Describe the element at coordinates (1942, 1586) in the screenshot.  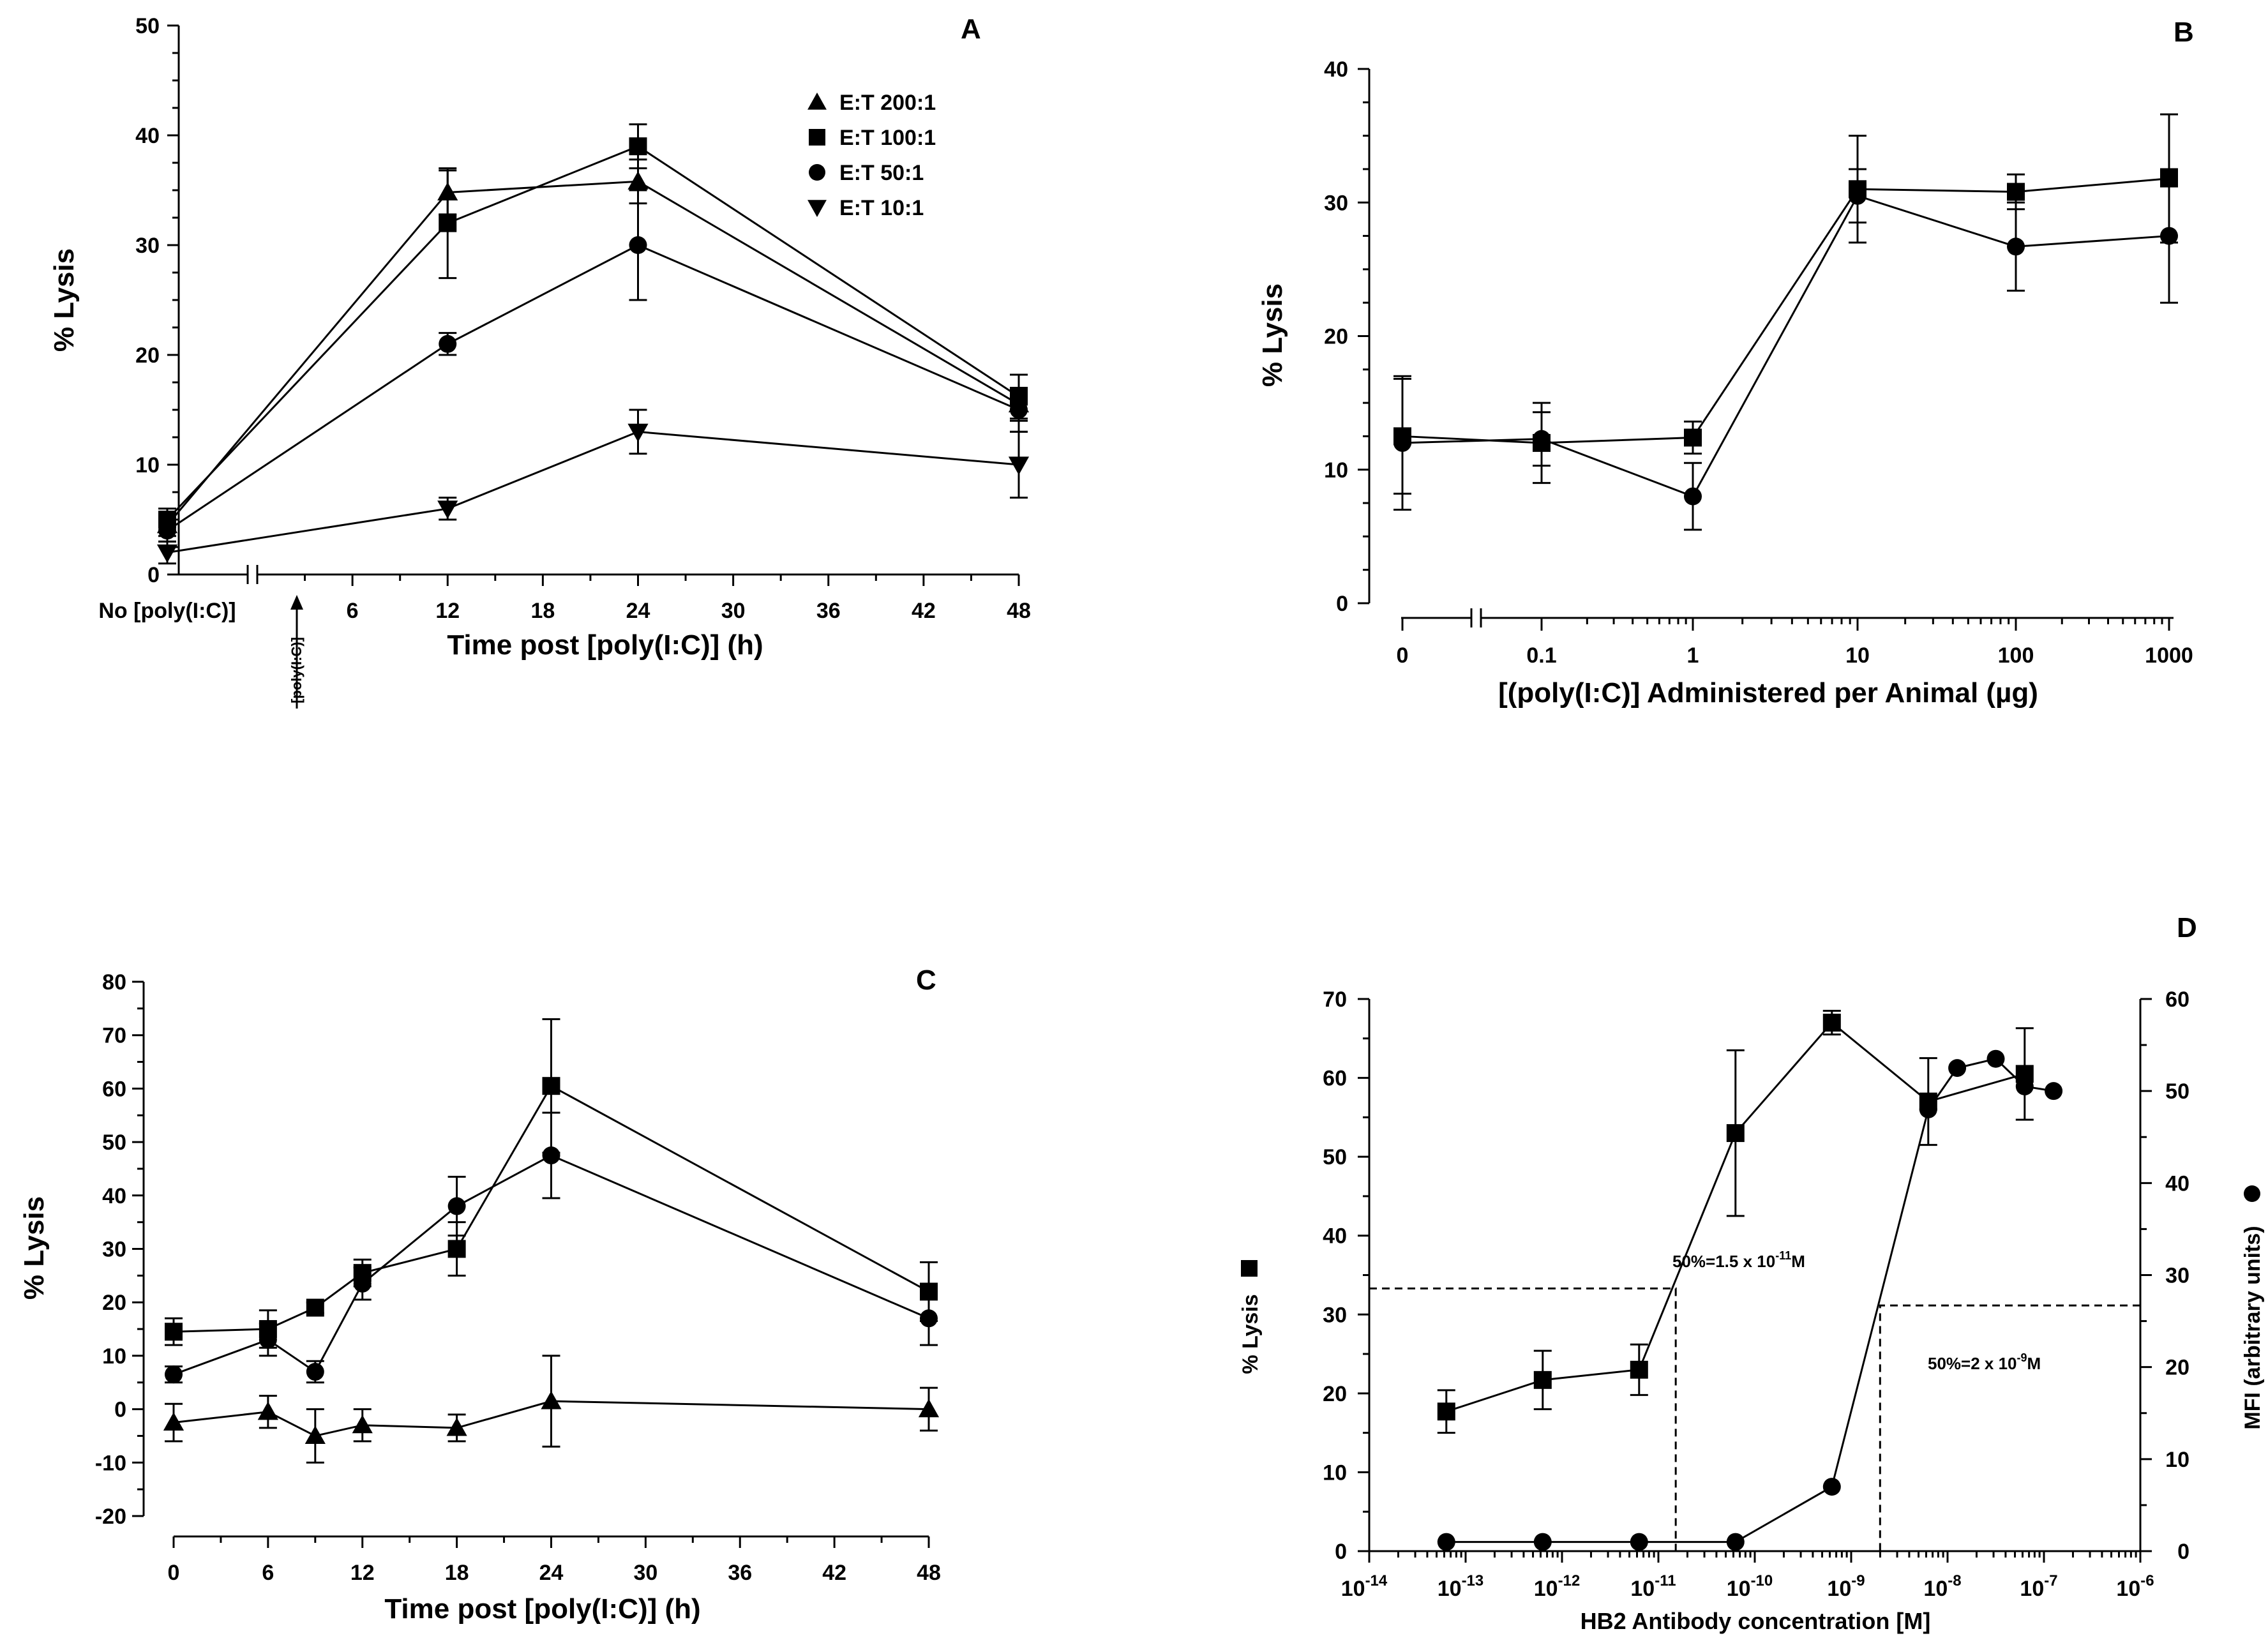
I see `panel-d-x-tick-label: 10⁻⁸` at that location.